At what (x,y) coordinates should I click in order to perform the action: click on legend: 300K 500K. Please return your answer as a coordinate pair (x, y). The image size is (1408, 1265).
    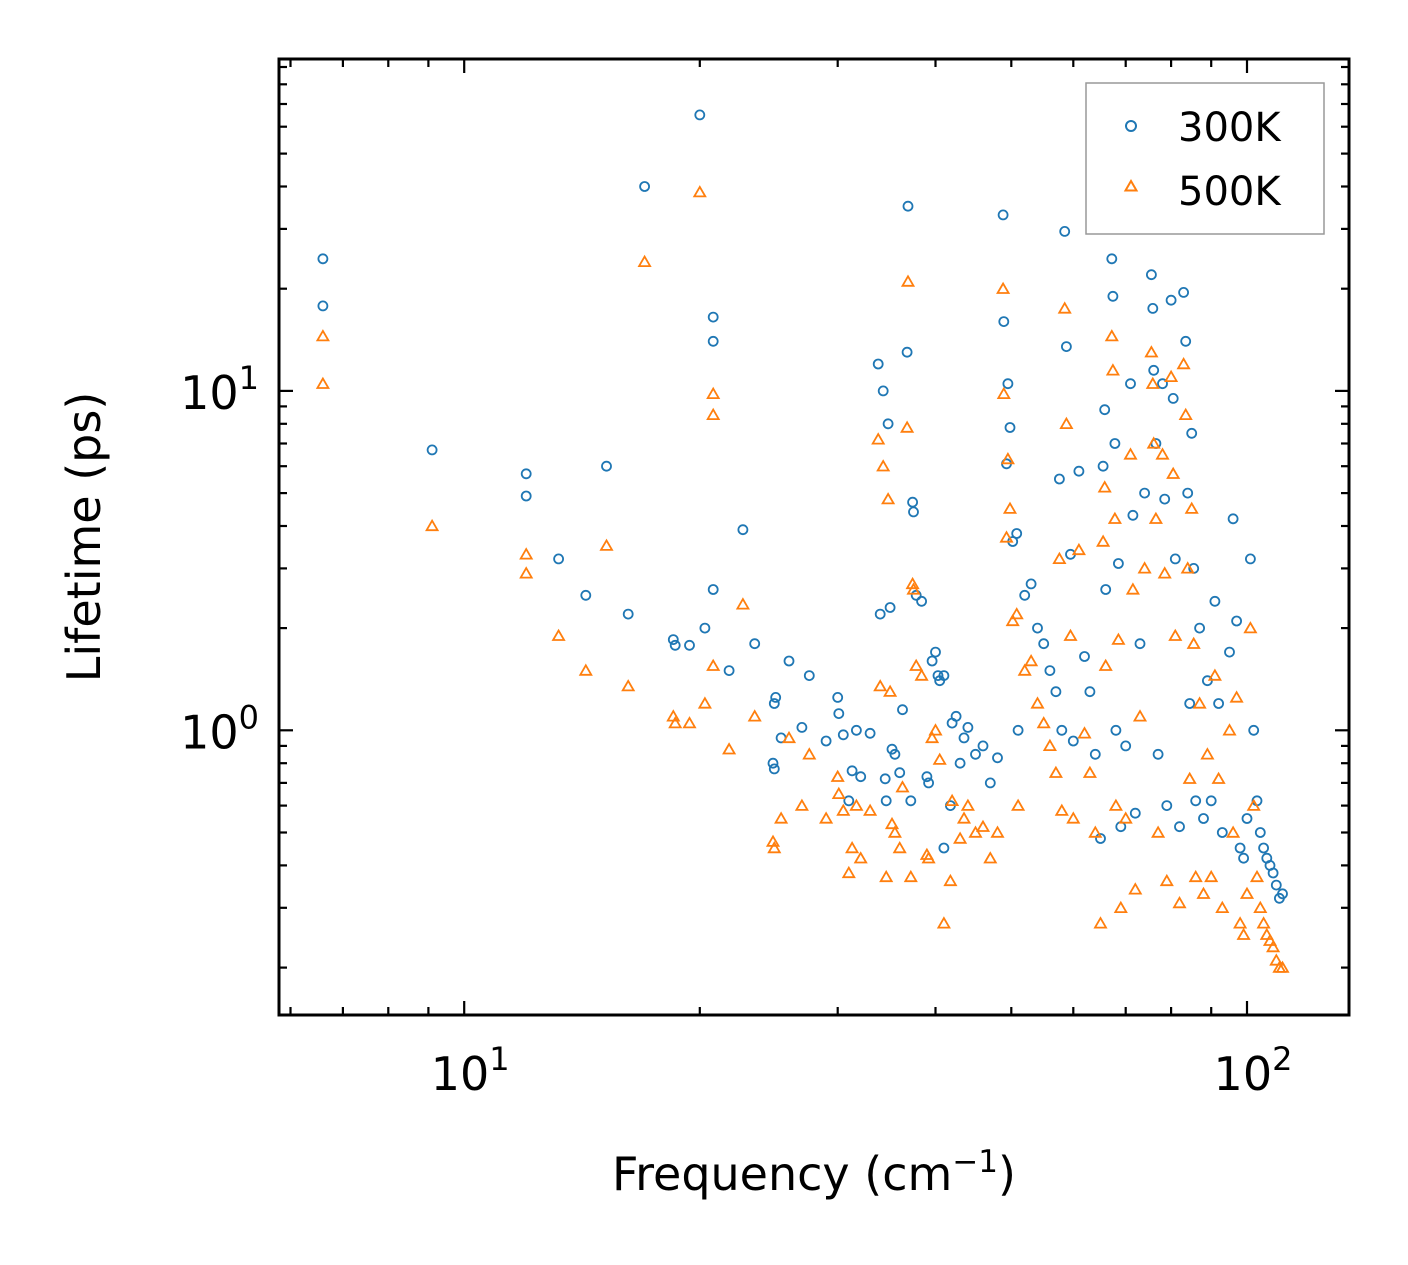
    Looking at the image, I should click on (1205, 158).